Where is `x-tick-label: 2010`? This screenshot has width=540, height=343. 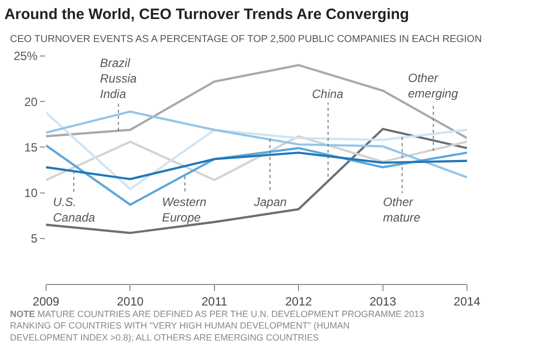 x-tick-label: 2010 is located at coordinates (130, 301).